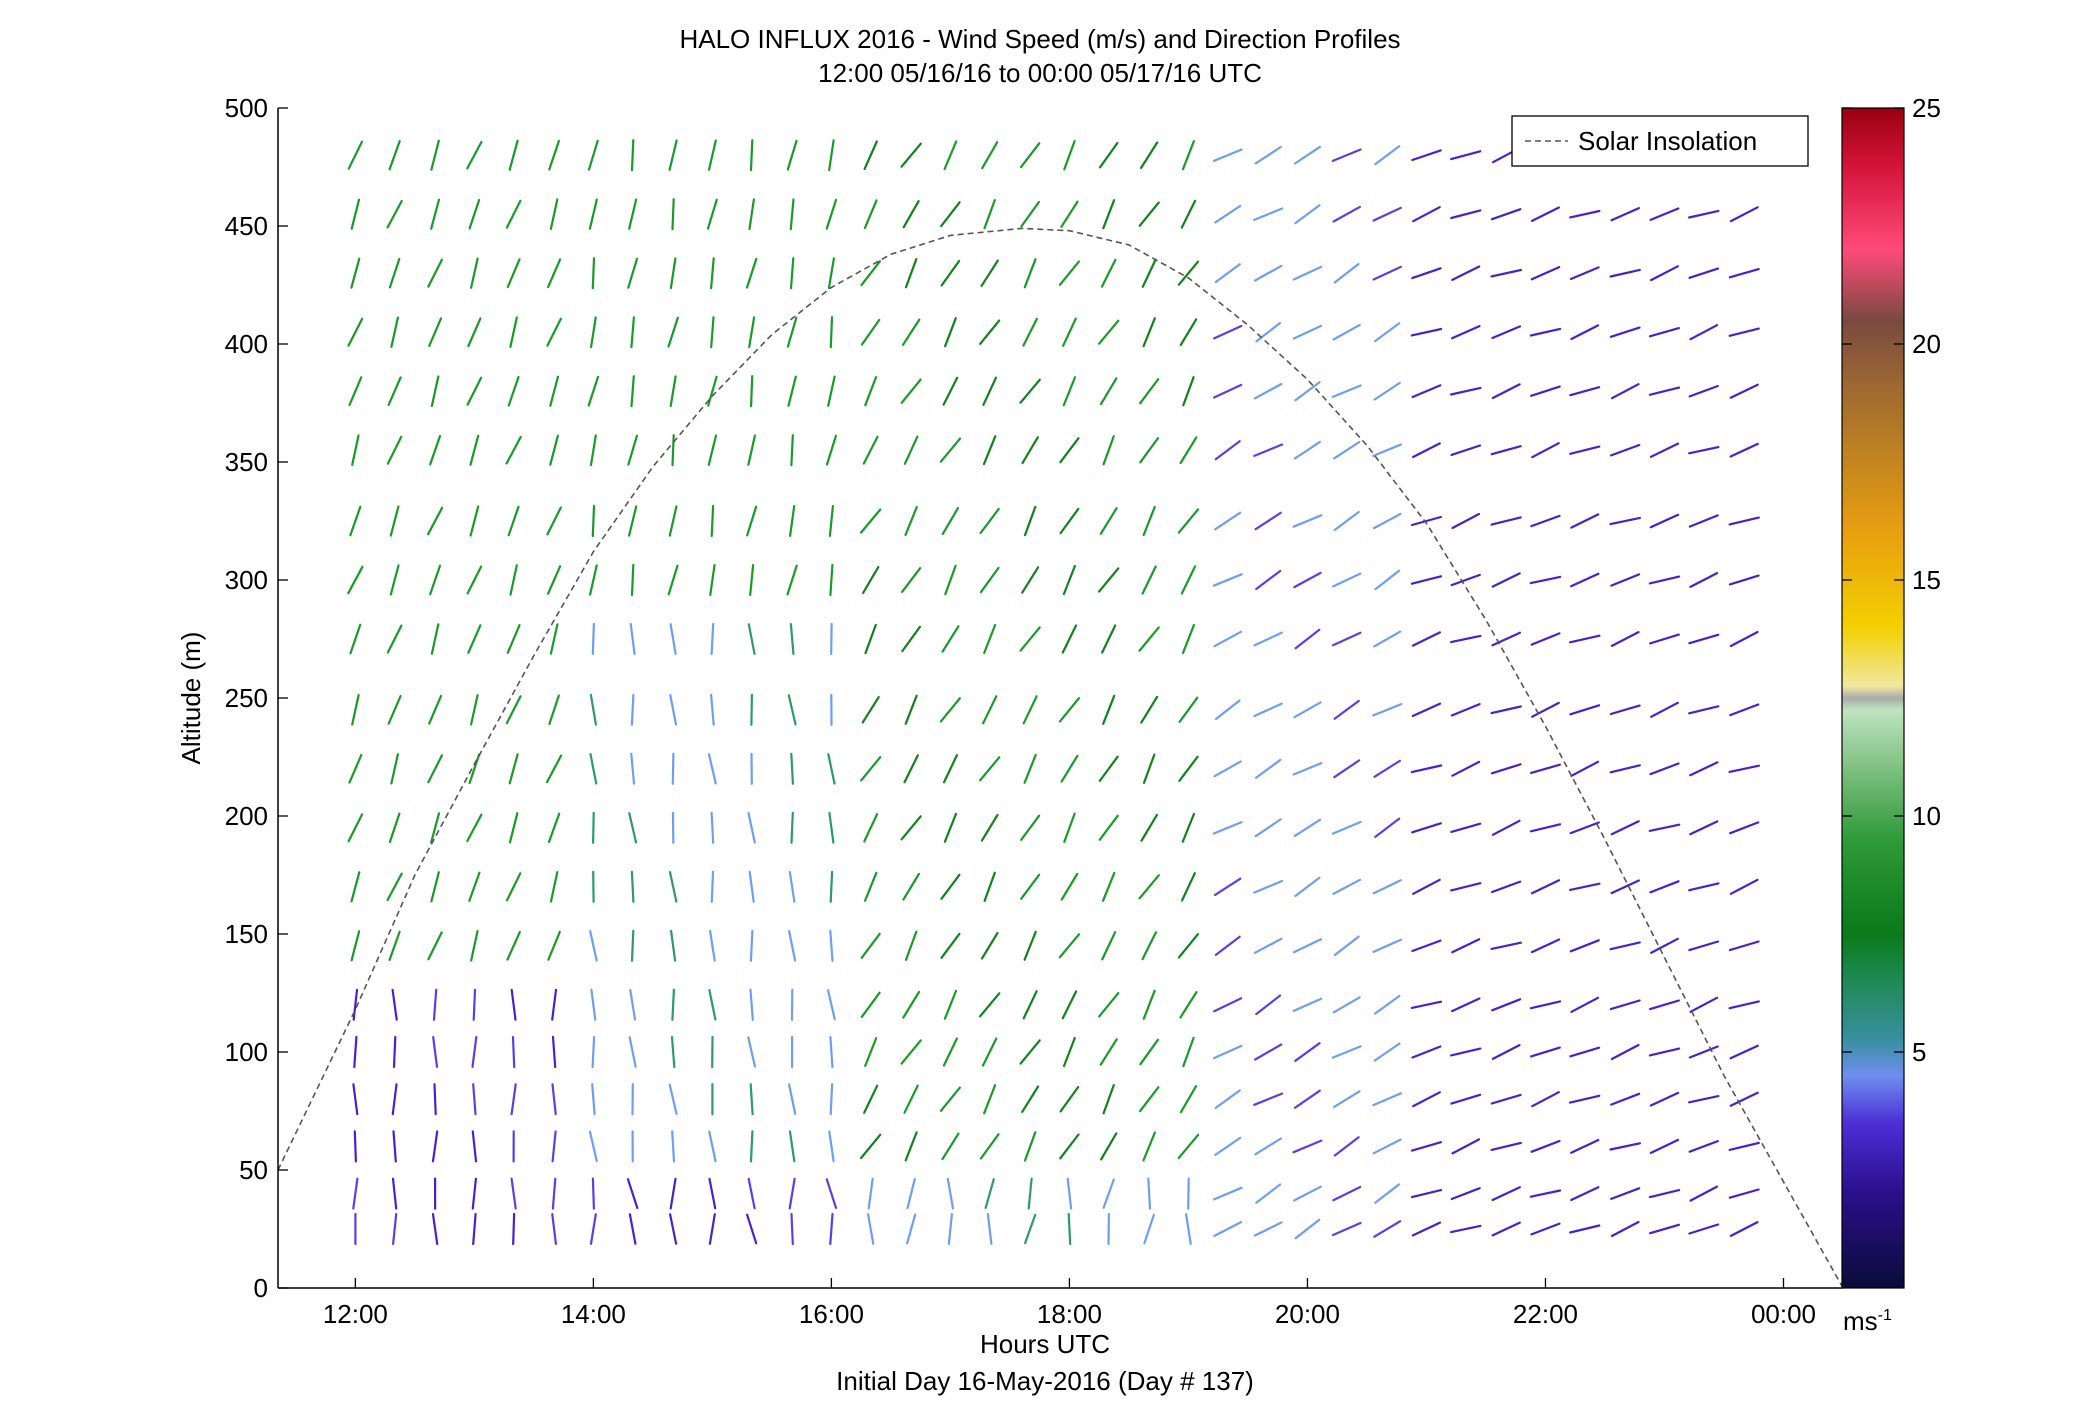  What do you see at coordinates (1926, 108) in the screenshot?
I see `colorbar-tick-label: 25` at bounding box center [1926, 108].